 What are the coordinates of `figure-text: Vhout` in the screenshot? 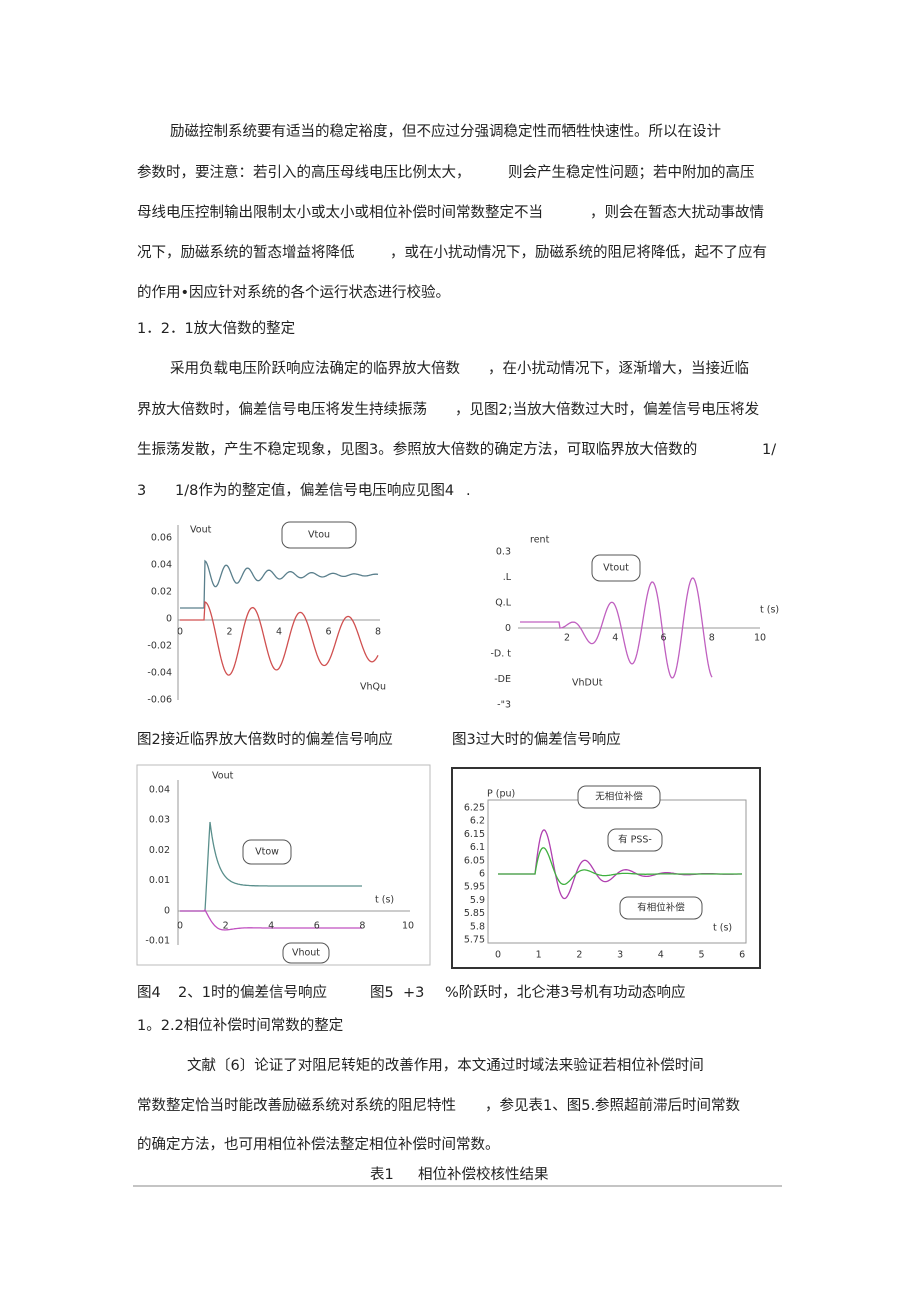 It's located at (306, 953).